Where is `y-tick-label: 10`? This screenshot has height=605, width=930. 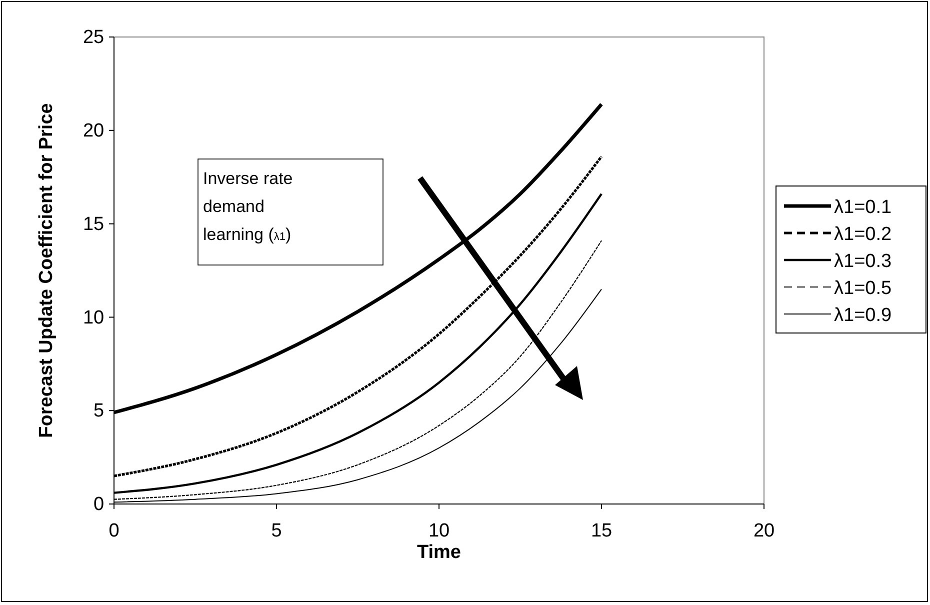
y-tick-label: 10 is located at coordinates (93, 317).